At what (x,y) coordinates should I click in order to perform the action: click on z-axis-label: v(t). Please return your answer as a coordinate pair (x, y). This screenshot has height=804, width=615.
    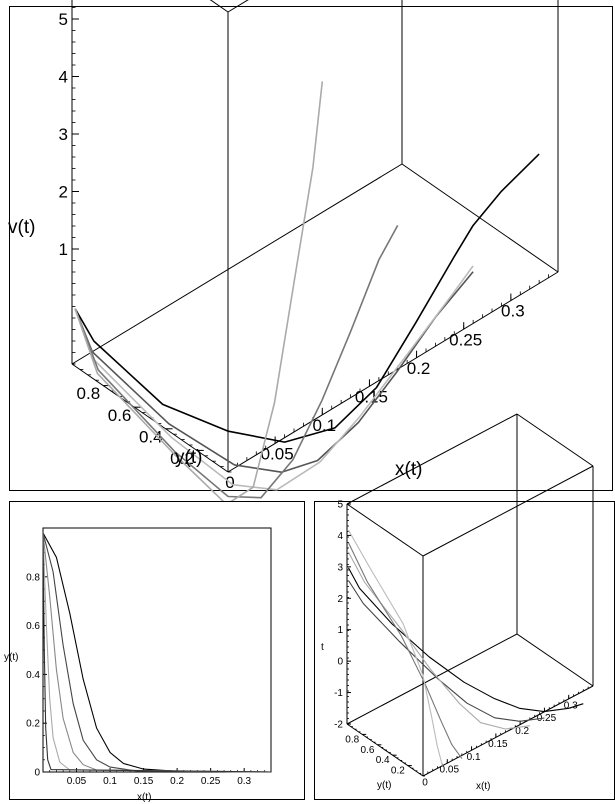
    Looking at the image, I should click on (21, 227).